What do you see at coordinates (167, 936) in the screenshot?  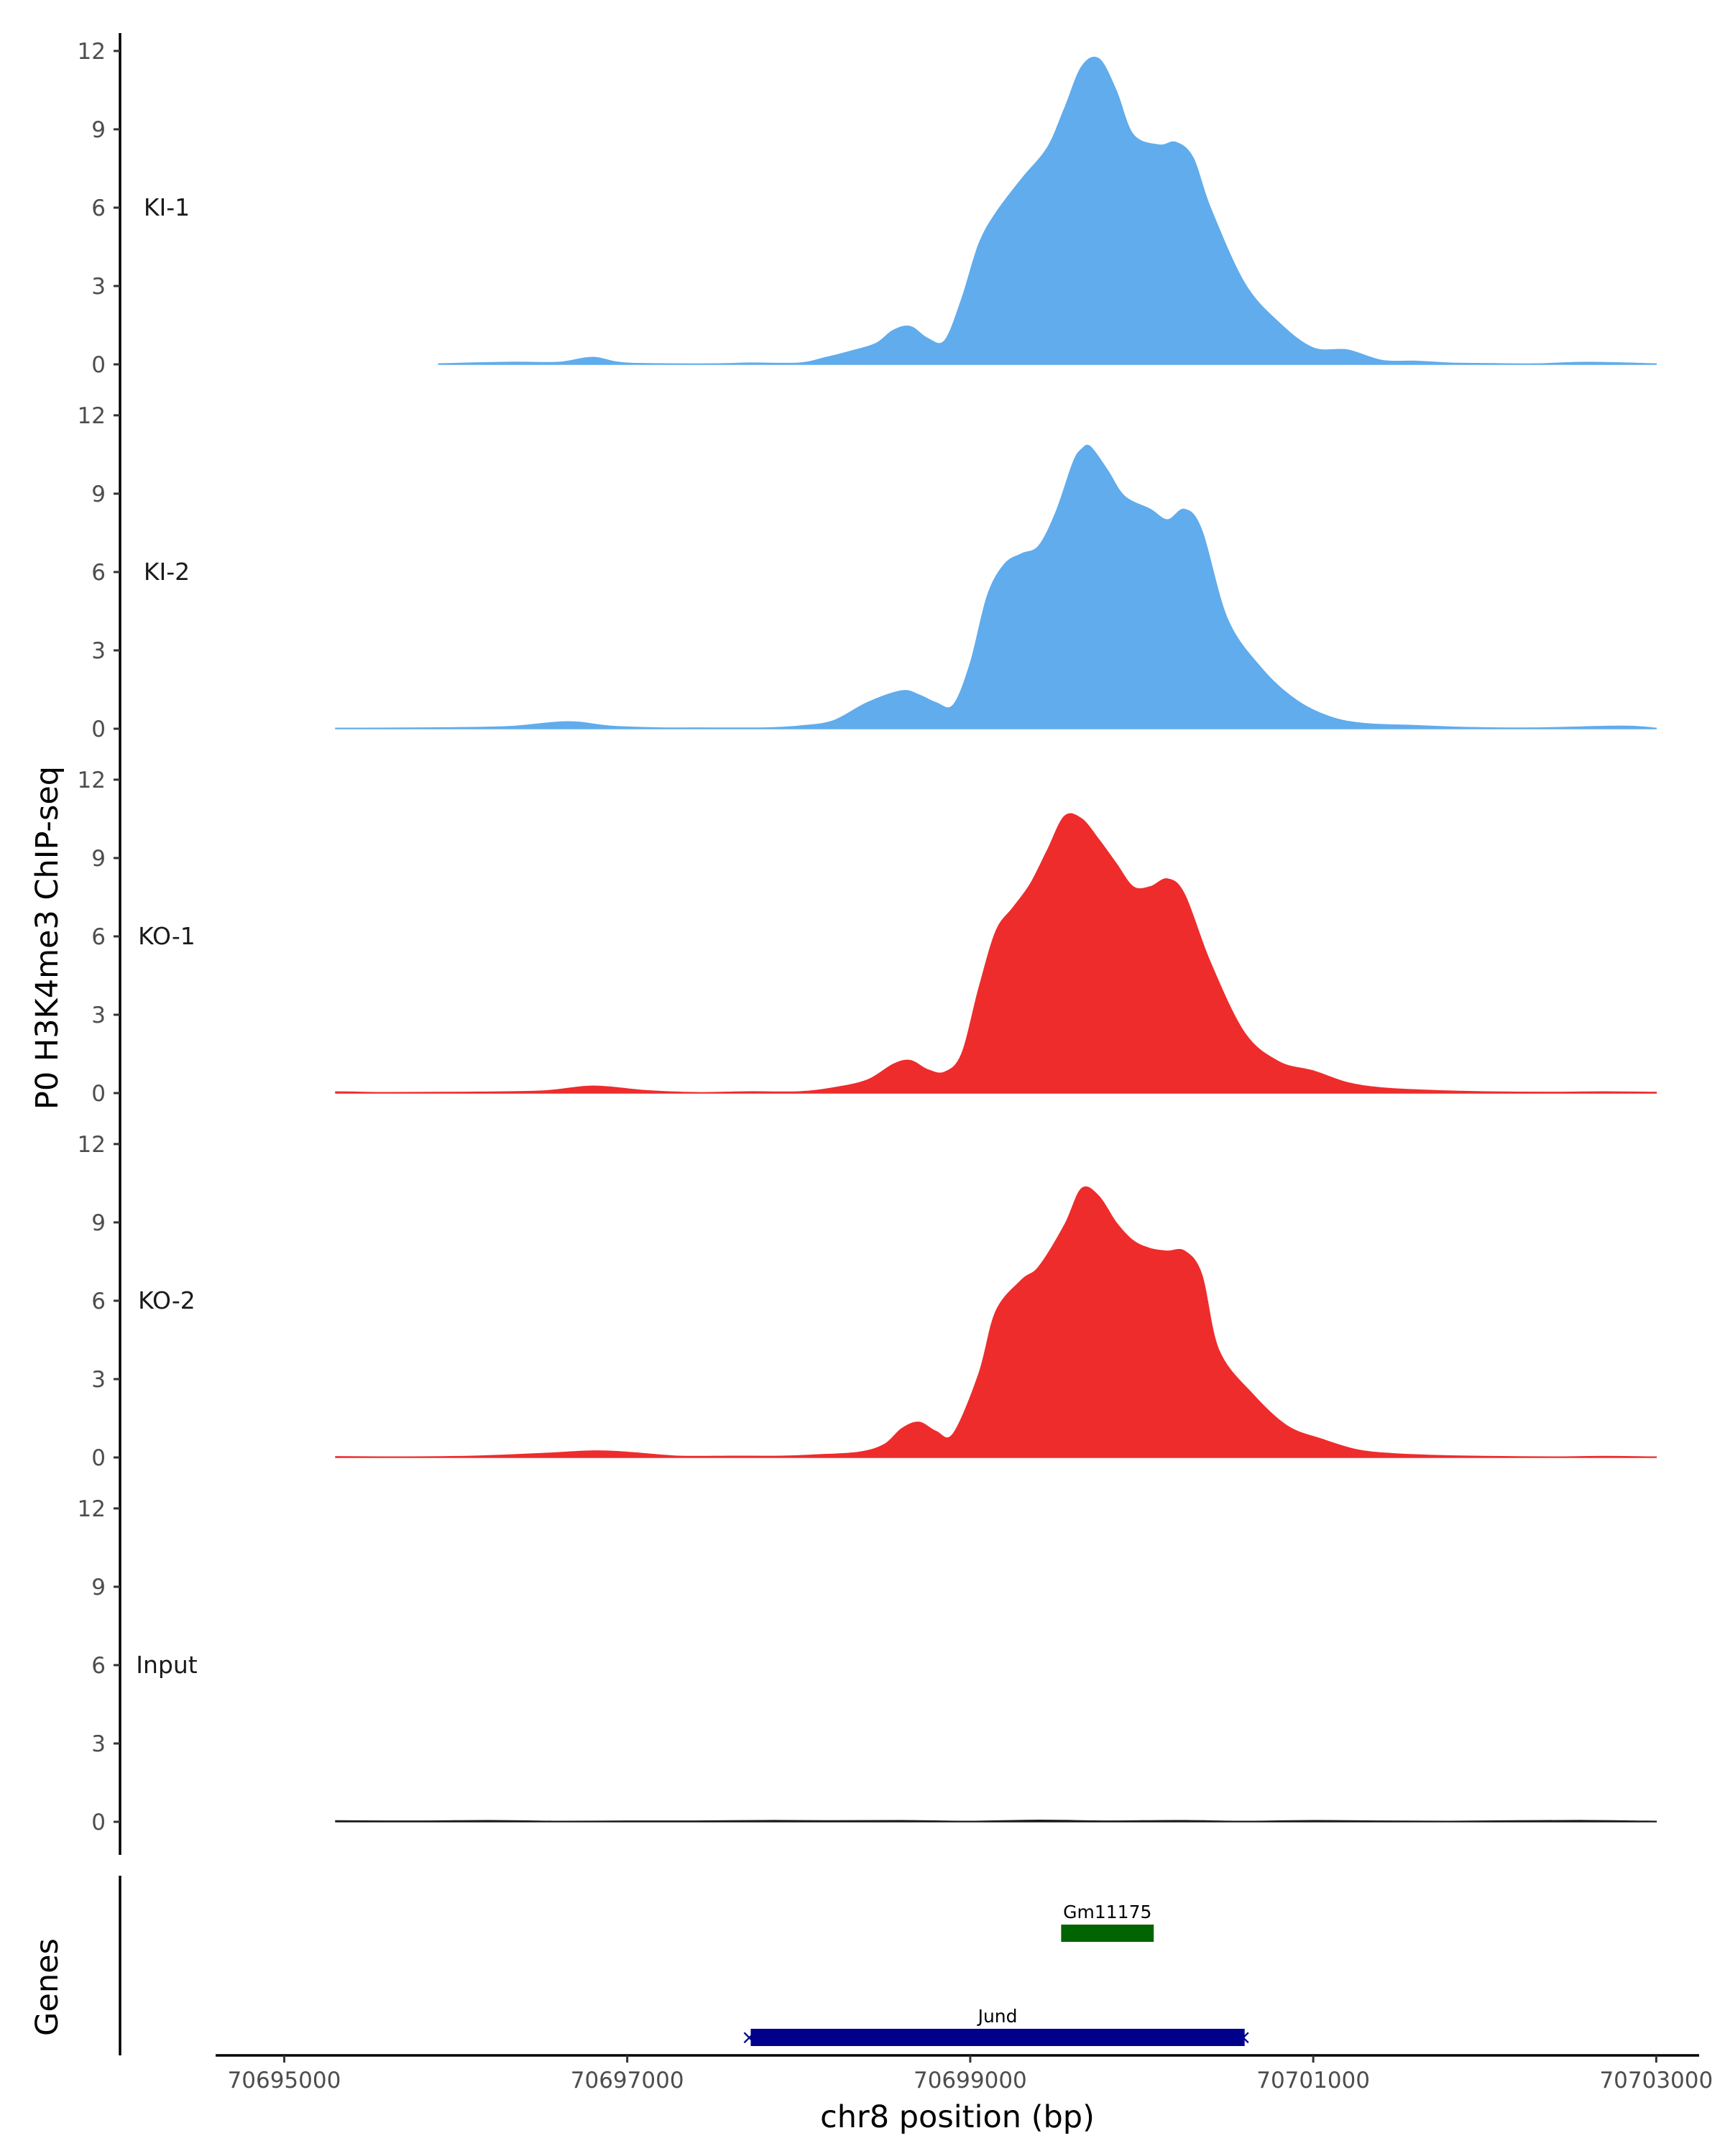 I see `track-label: KO-1` at bounding box center [167, 936].